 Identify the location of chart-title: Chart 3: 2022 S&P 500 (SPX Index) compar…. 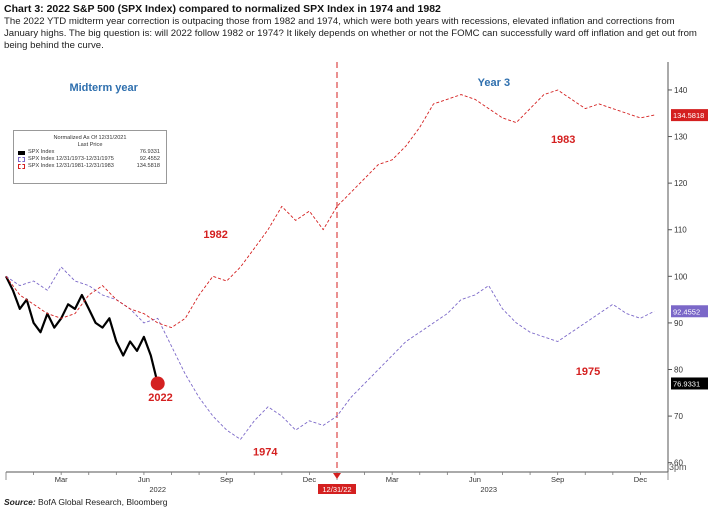
(222, 9).